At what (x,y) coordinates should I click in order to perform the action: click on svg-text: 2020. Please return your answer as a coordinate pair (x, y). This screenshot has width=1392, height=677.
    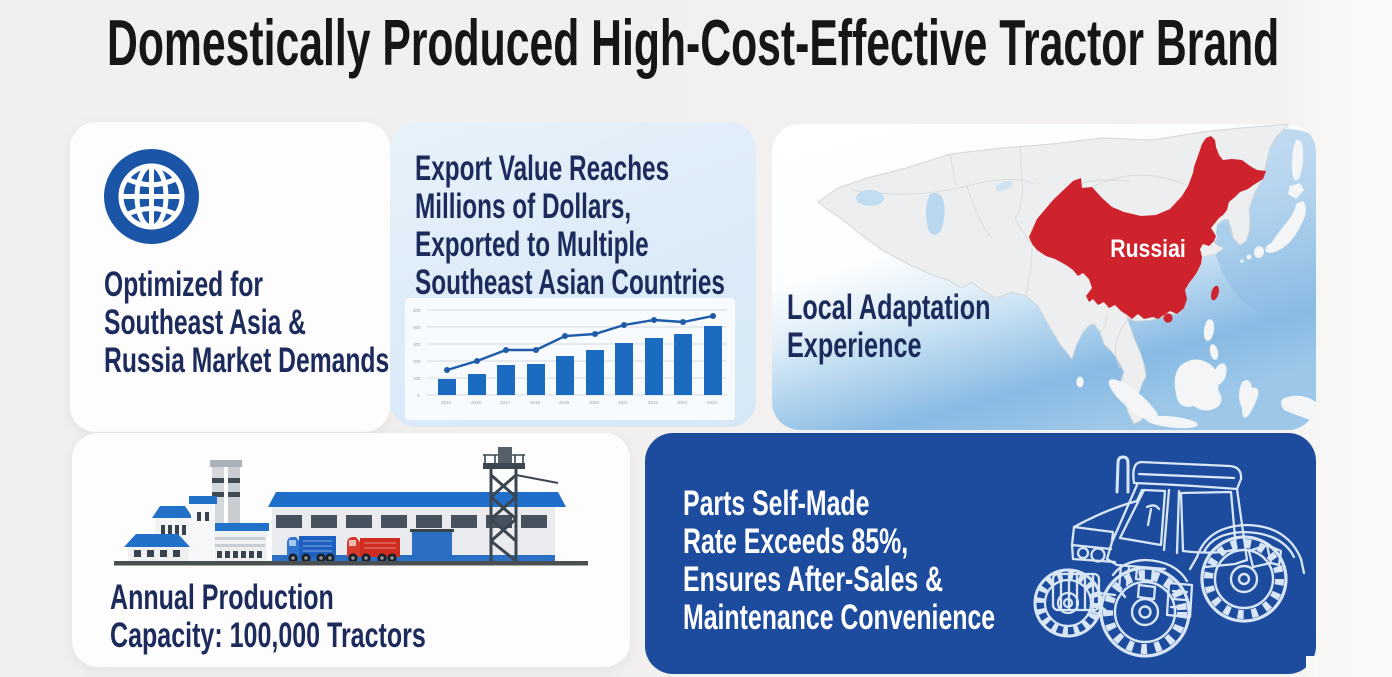
    Looking at the image, I should click on (594, 402).